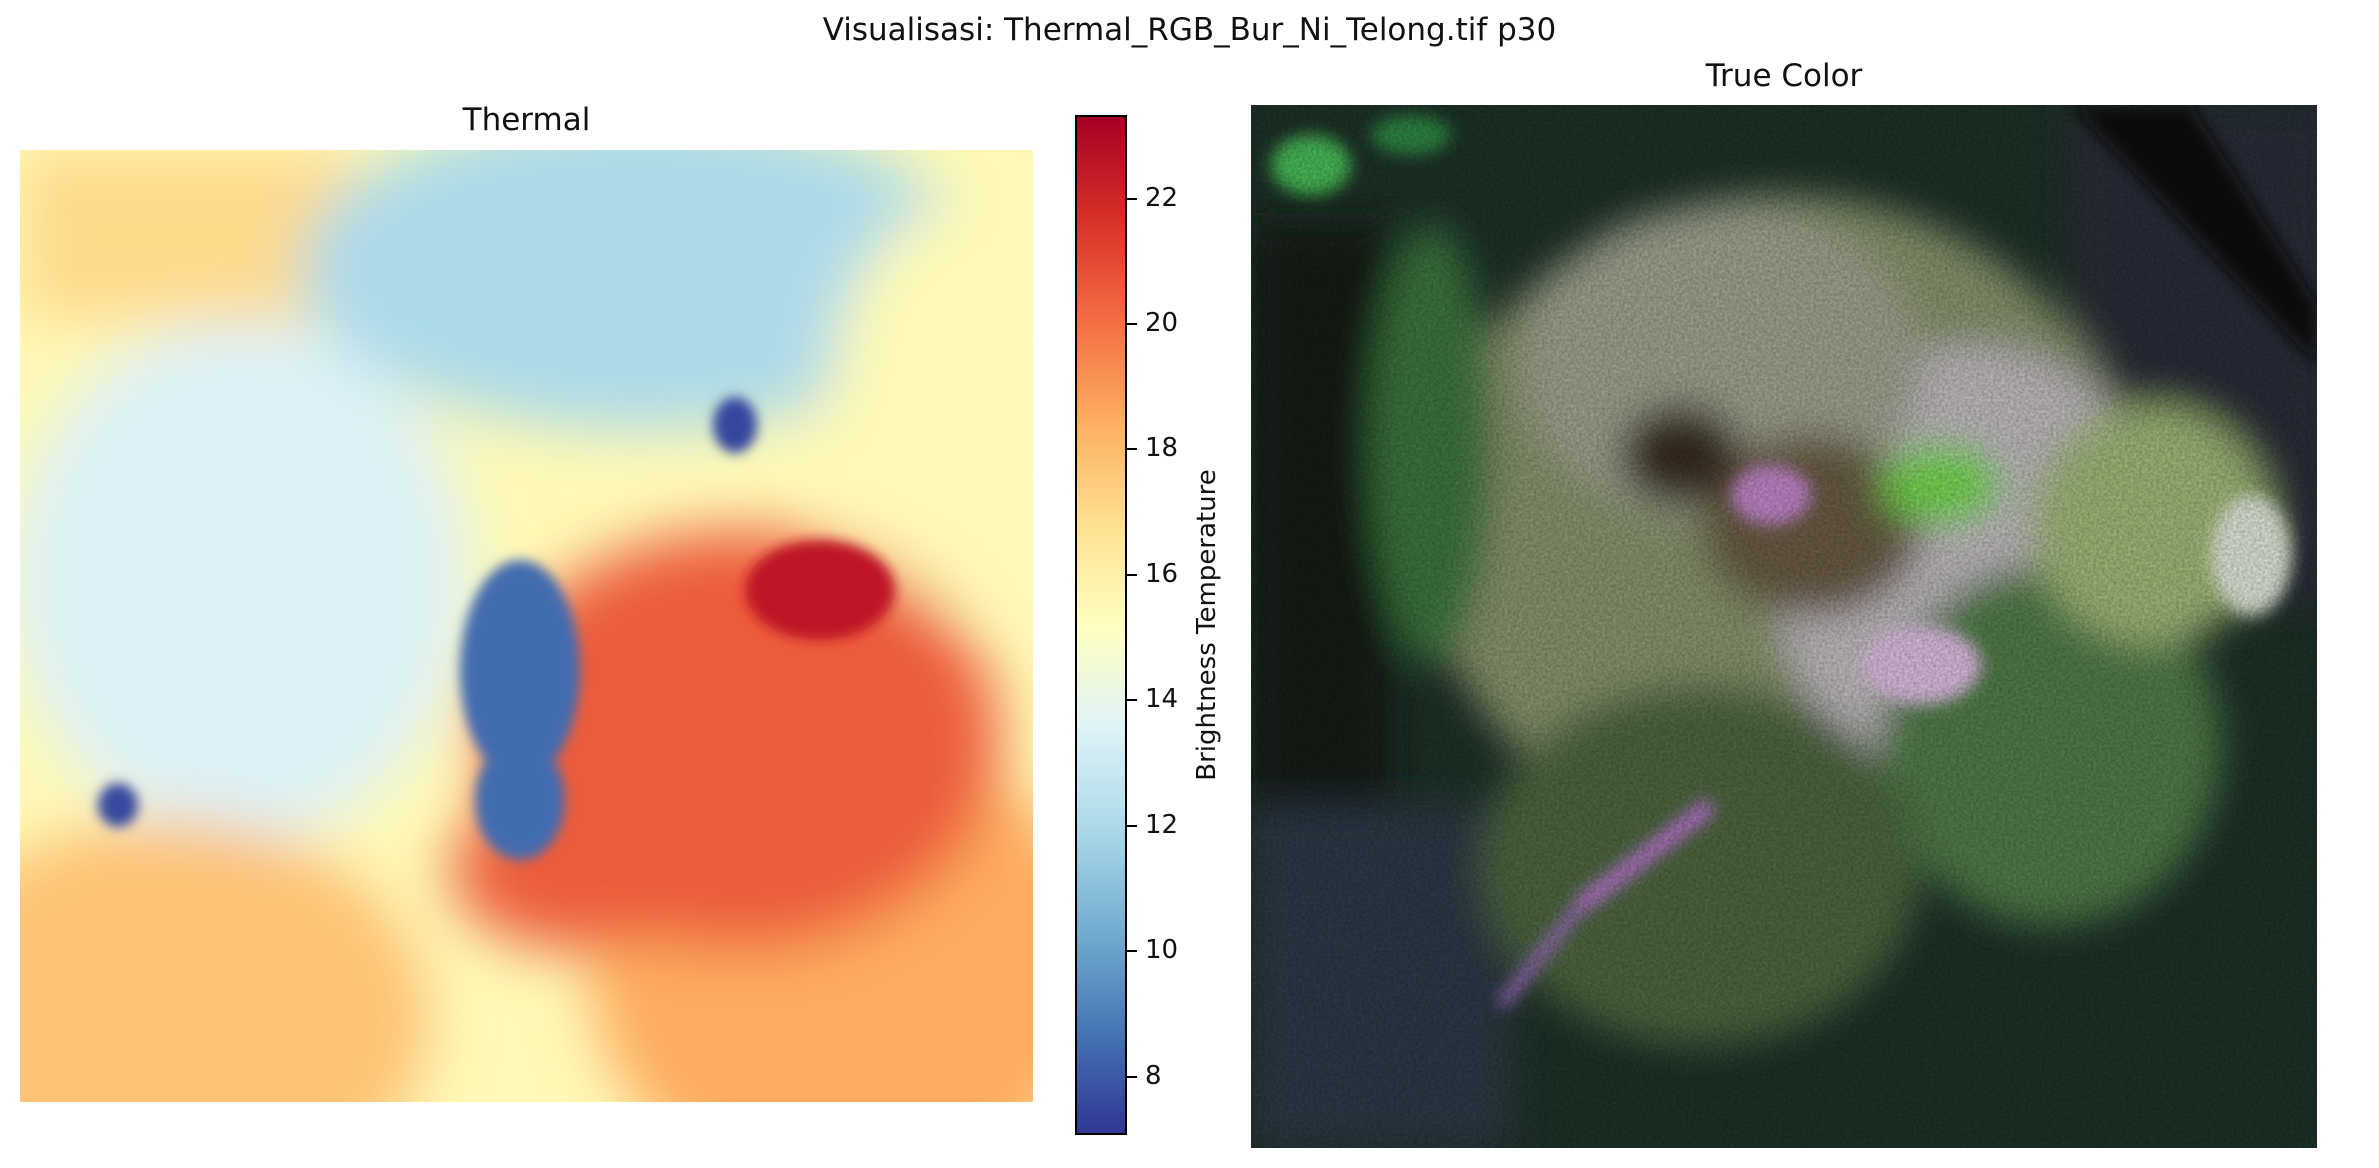  Describe the element at coordinates (1153, 1075) in the screenshot. I see `colorbar-tick-label: 8` at that location.